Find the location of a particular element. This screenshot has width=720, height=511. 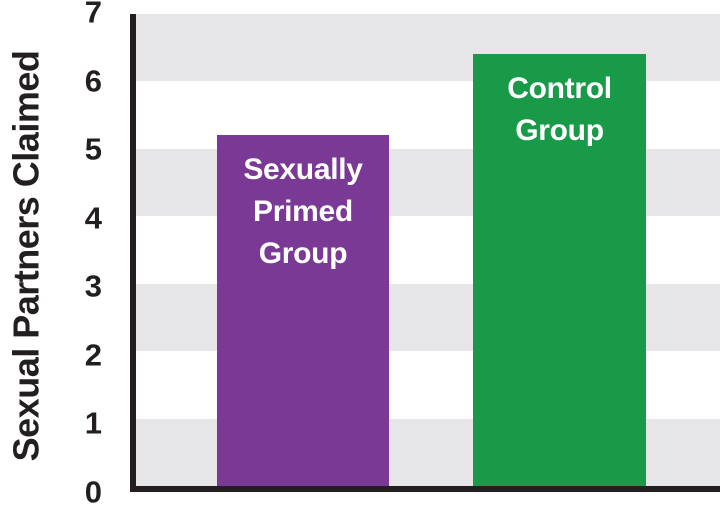

y-tick-7: 7 is located at coordinates (93, 15).